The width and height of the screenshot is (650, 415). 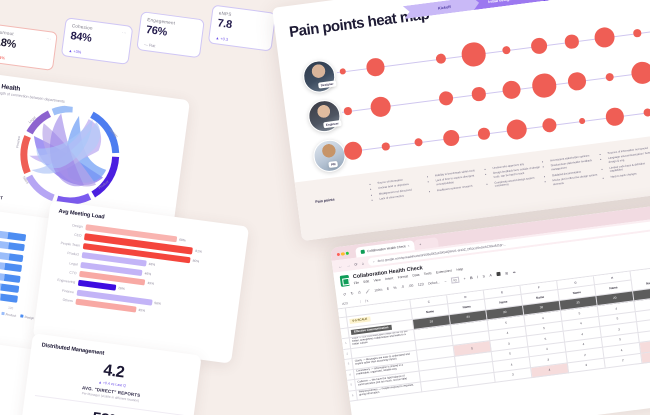 What do you see at coordinates (363, 263) in the screenshot?
I see `home-icon: ⌂` at bounding box center [363, 263].